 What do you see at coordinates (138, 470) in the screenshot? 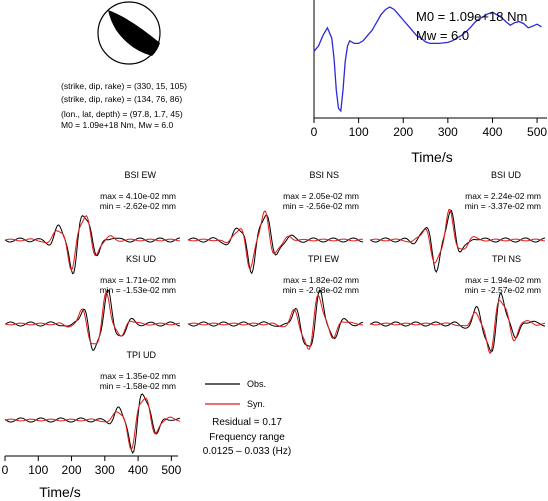
I see `bottom-tick-label: 400` at bounding box center [138, 470].